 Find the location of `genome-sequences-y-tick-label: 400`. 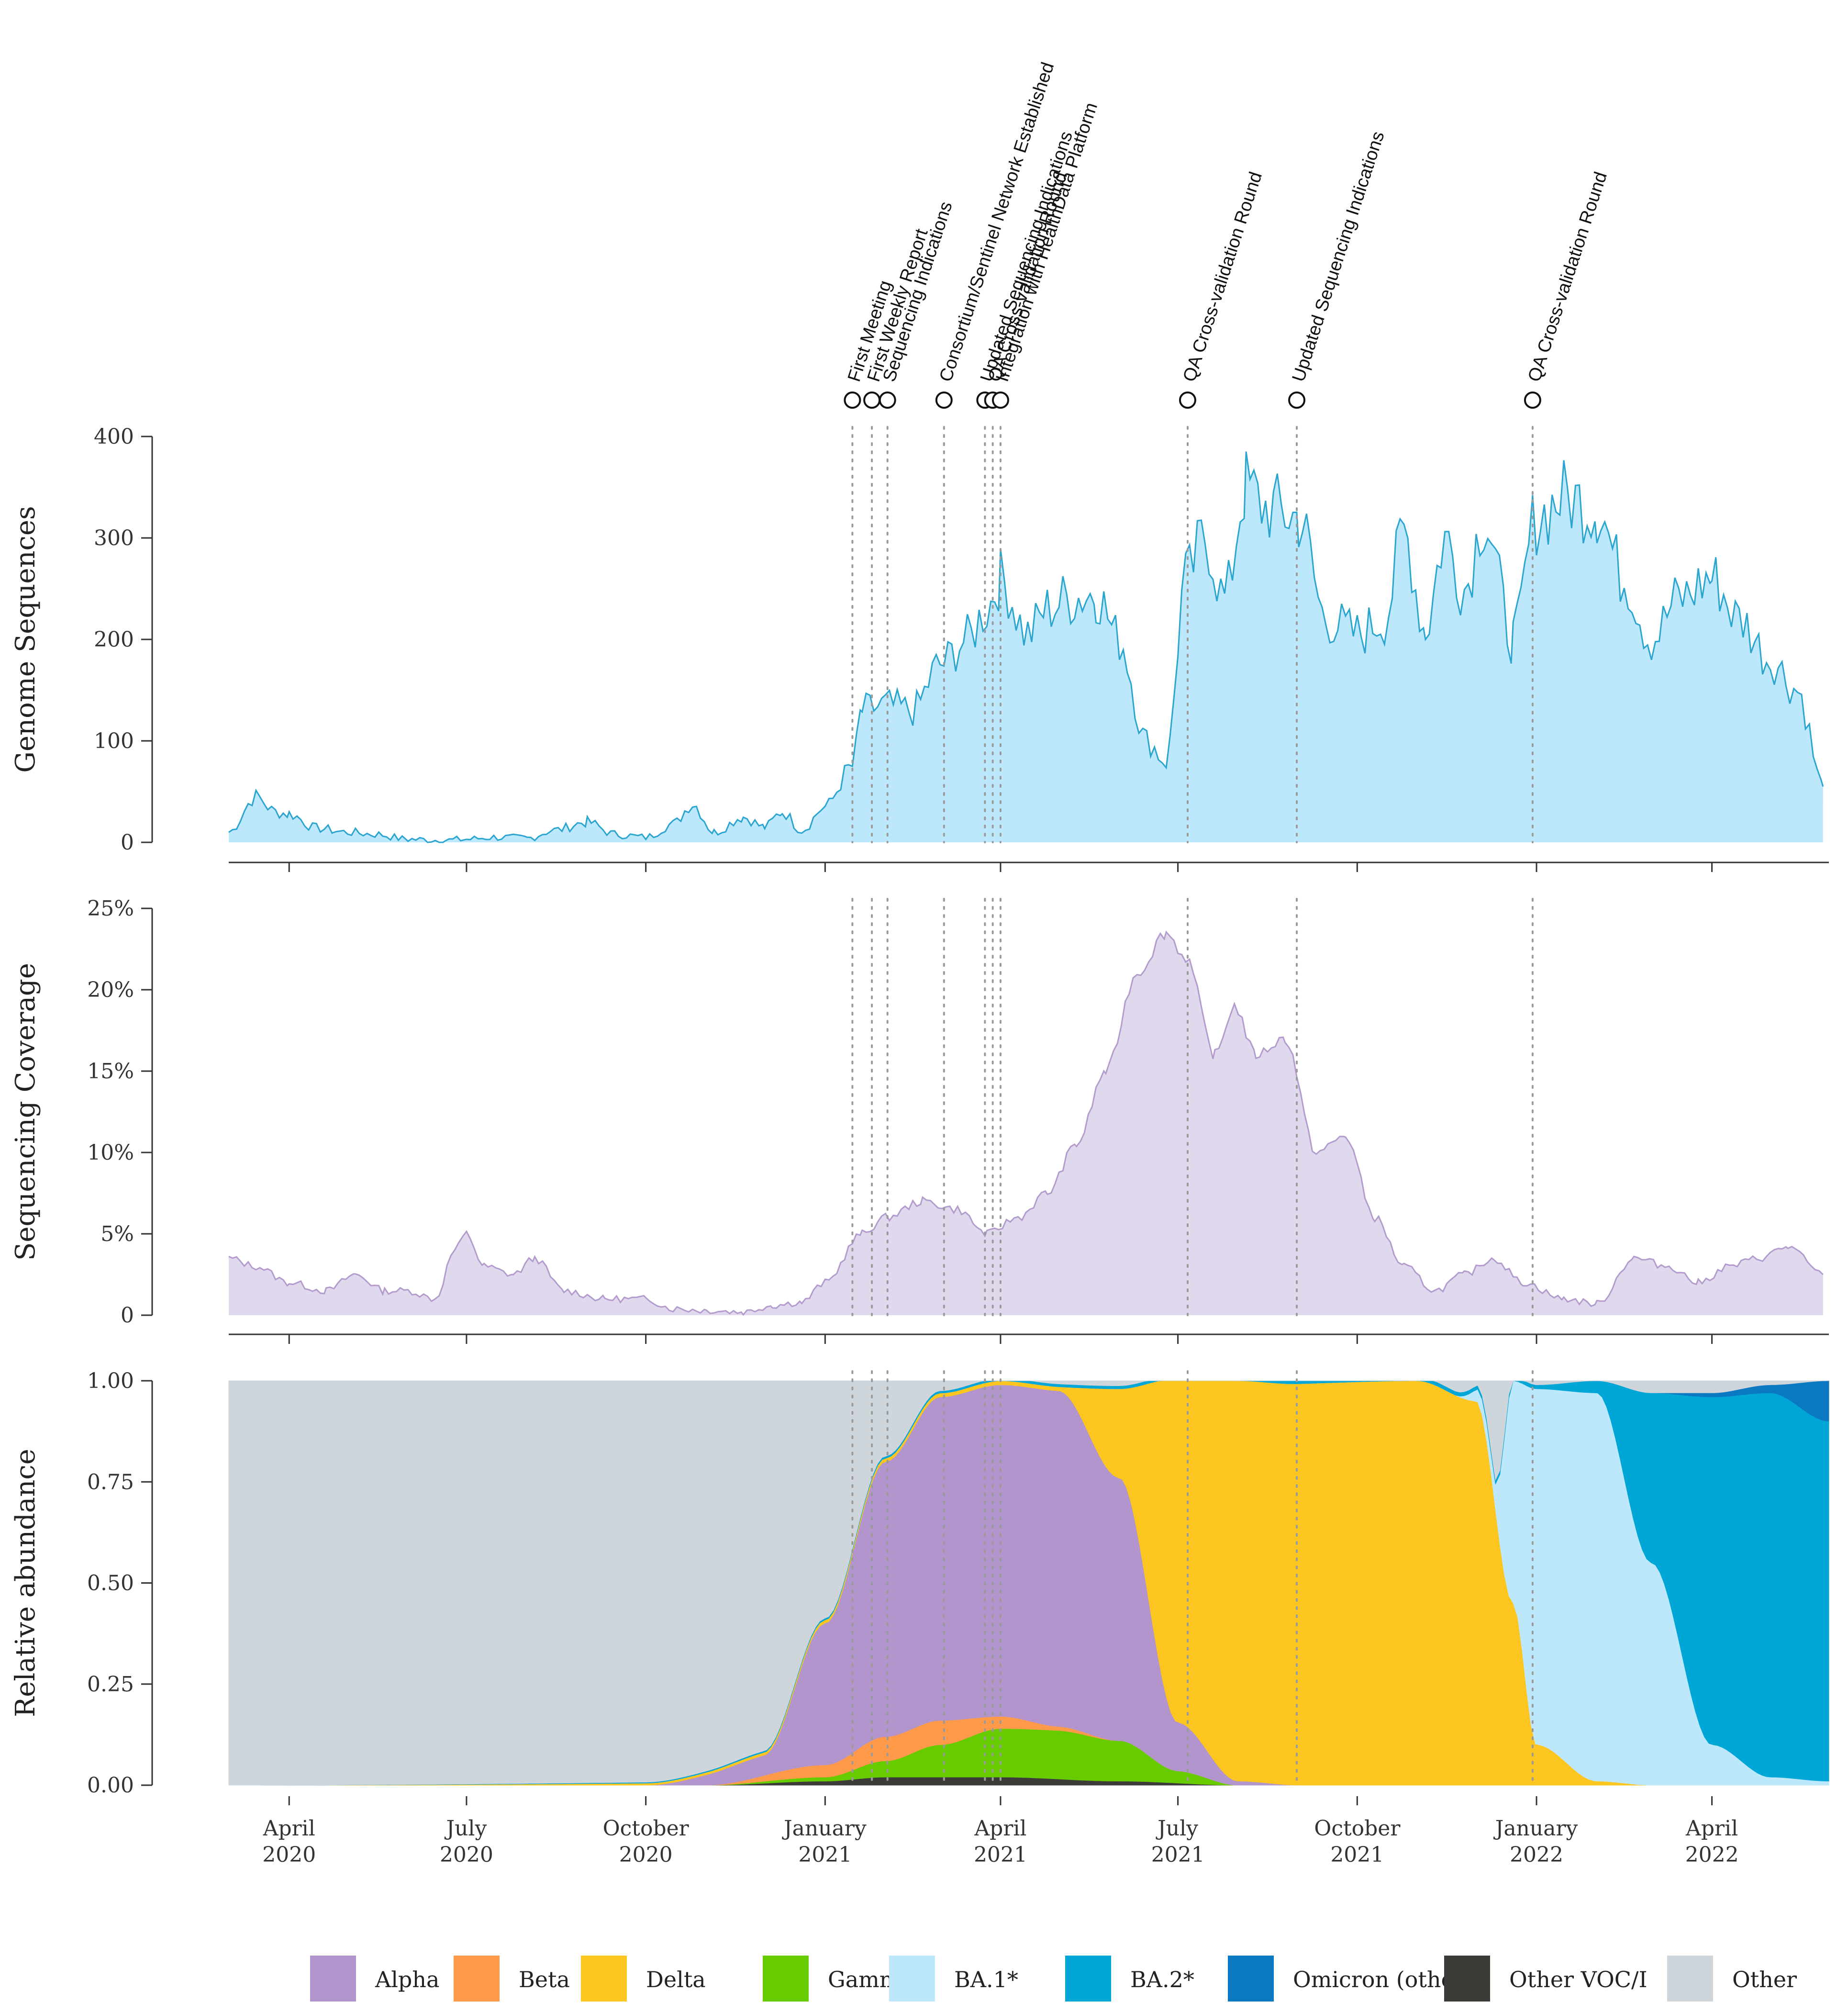

genome-sequences-y-tick-label: 400 is located at coordinates (114, 437).